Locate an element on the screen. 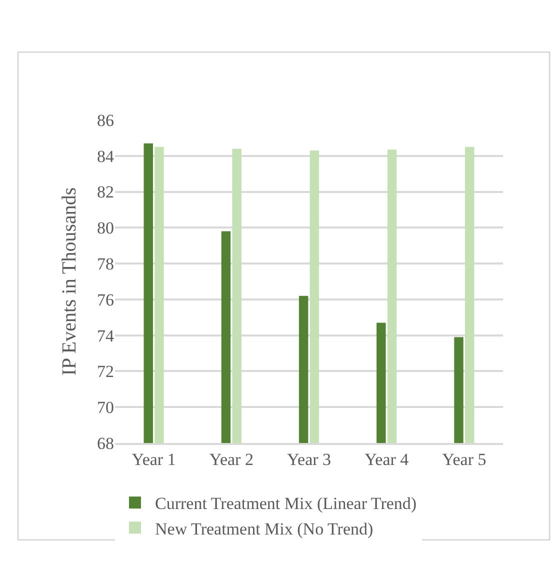 The width and height of the screenshot is (558, 578). legend-label: New Treatment Mix (No Trend) is located at coordinates (264, 528).